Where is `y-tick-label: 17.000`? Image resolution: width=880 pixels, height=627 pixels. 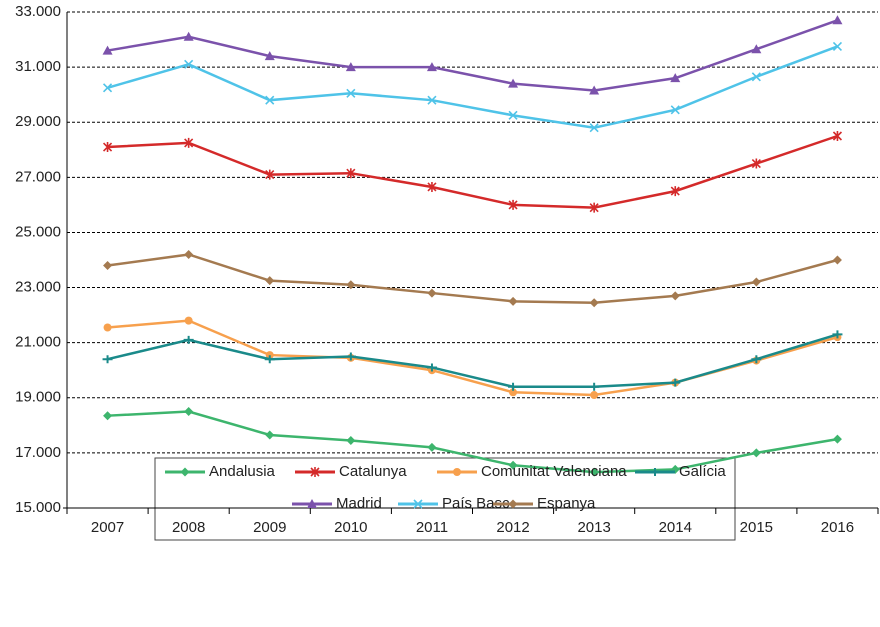 y-tick-label: 17.000 is located at coordinates (38, 452).